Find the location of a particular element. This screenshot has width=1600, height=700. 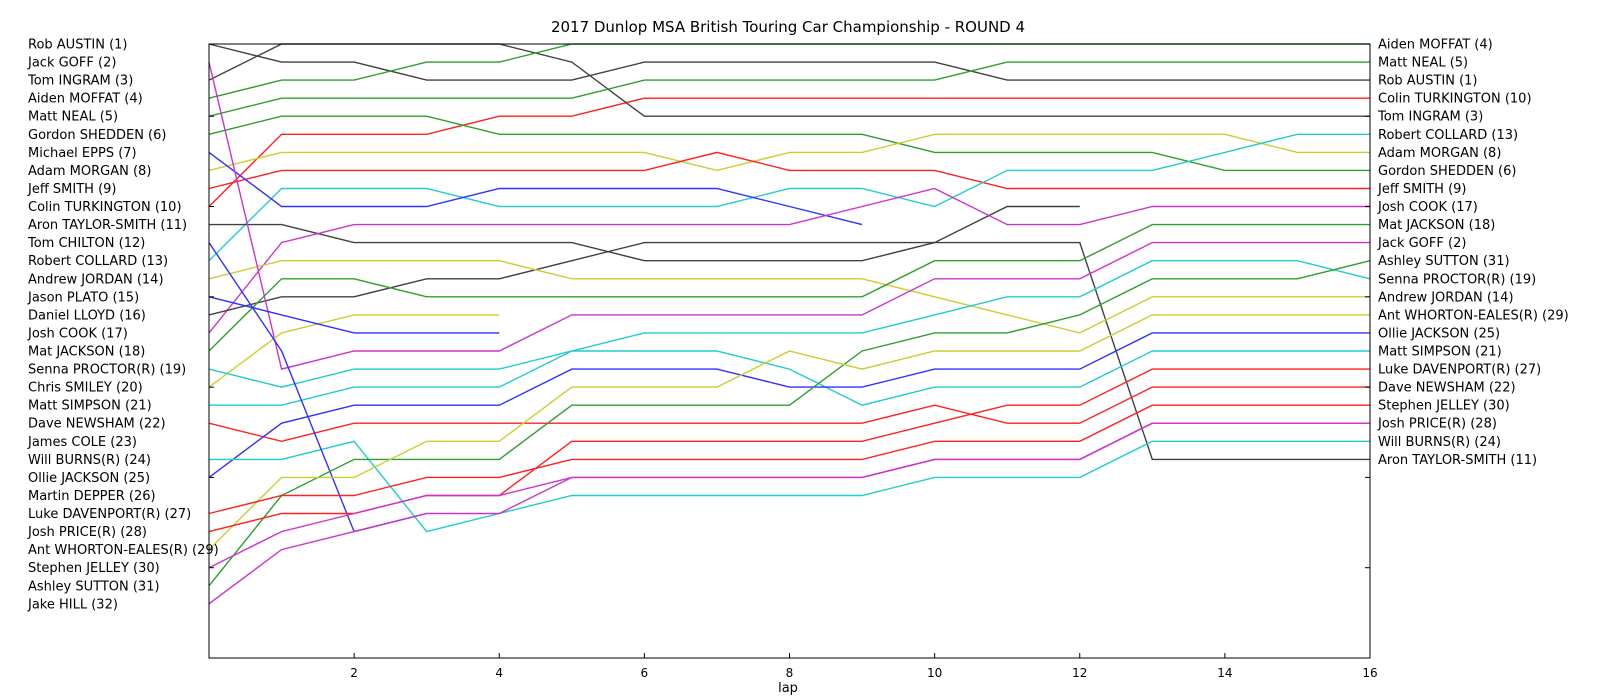

left-driver-label: Senna PROCTOR(R) (19) is located at coordinates (107, 370).